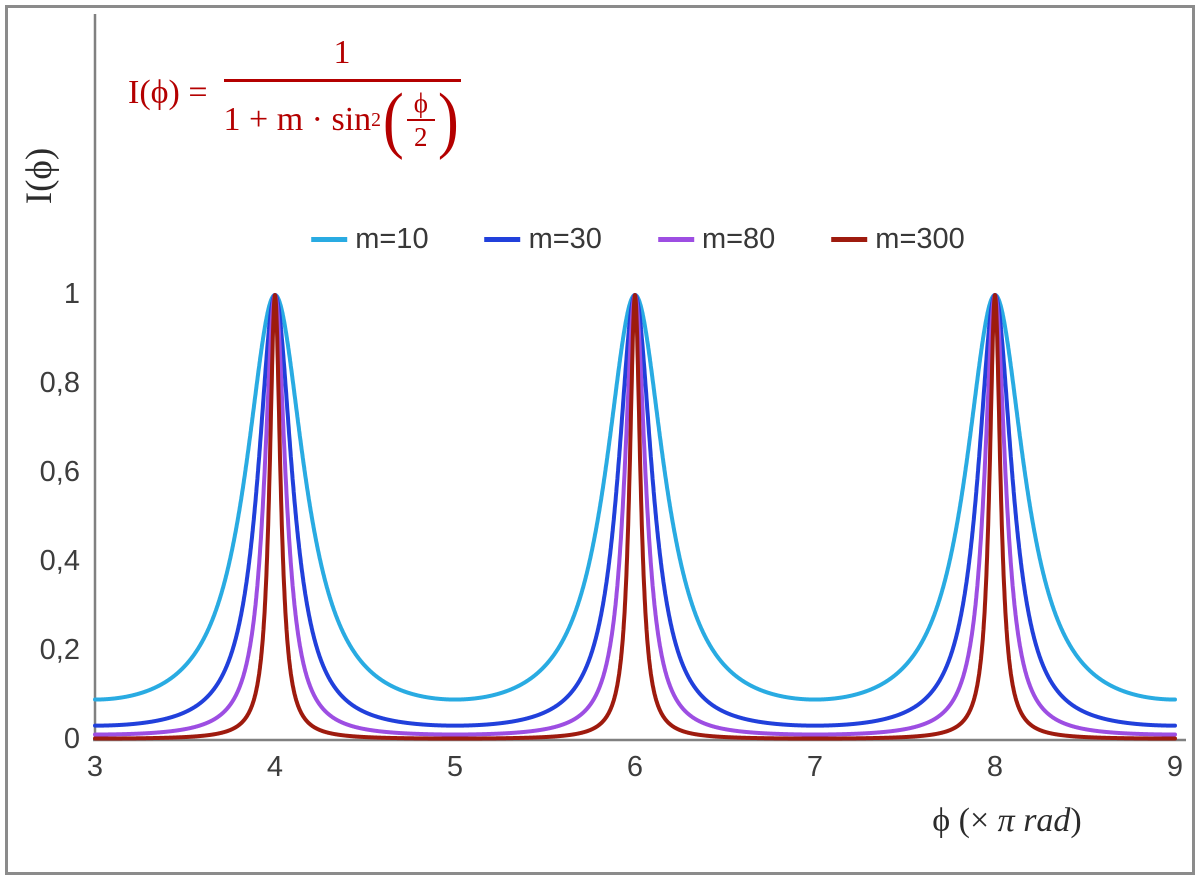 This screenshot has width=1200, height=880. Describe the element at coordinates (59, 650) in the screenshot. I see `y-tick-label: 0,2` at that location.